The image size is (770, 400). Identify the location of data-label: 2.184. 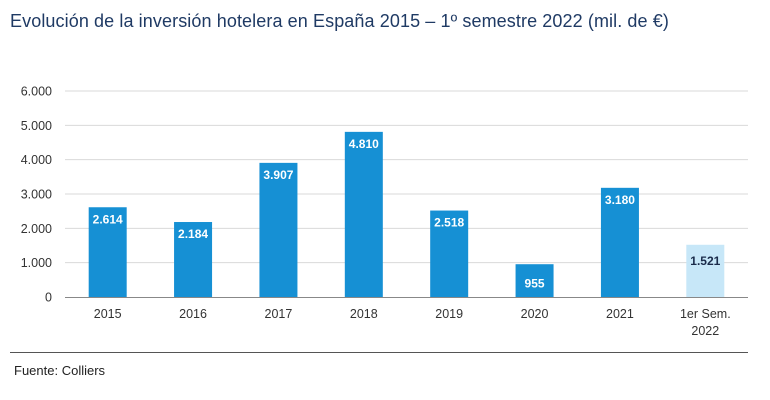
(193, 234).